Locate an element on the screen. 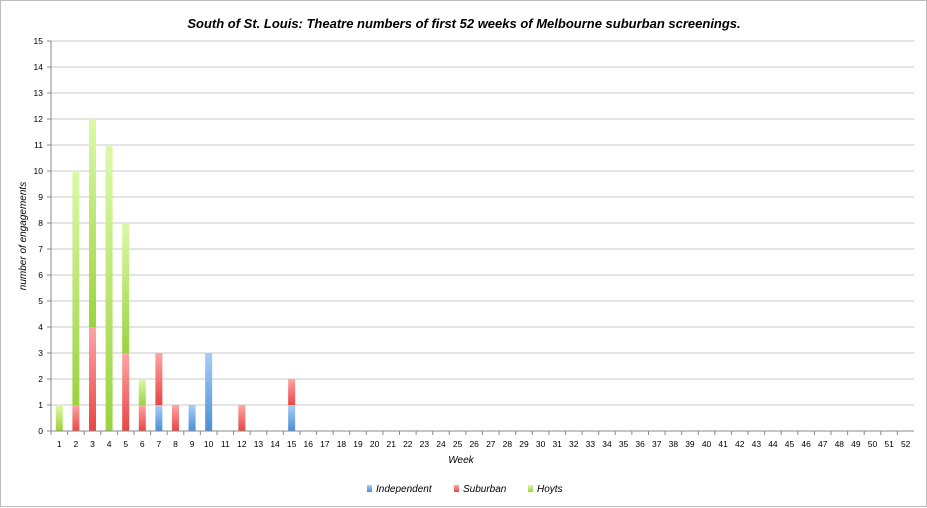 The image size is (927, 508). x-tick-label: 21 is located at coordinates (391, 444).